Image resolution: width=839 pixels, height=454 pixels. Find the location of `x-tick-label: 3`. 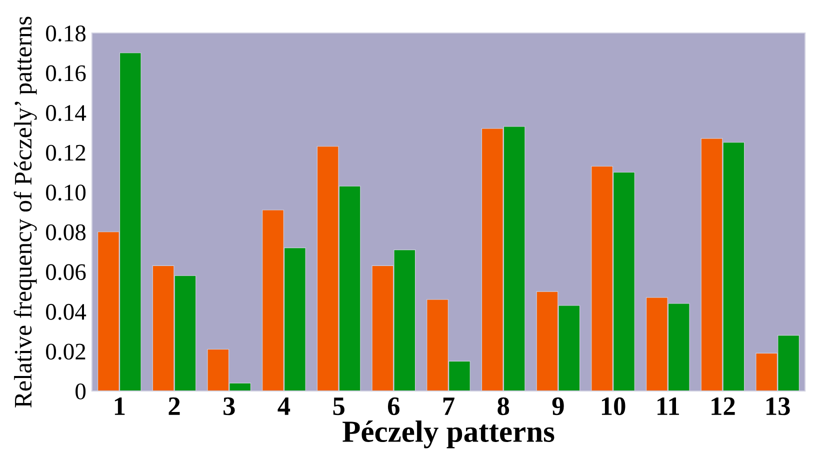

x-tick-label: 3 is located at coordinates (229, 406).